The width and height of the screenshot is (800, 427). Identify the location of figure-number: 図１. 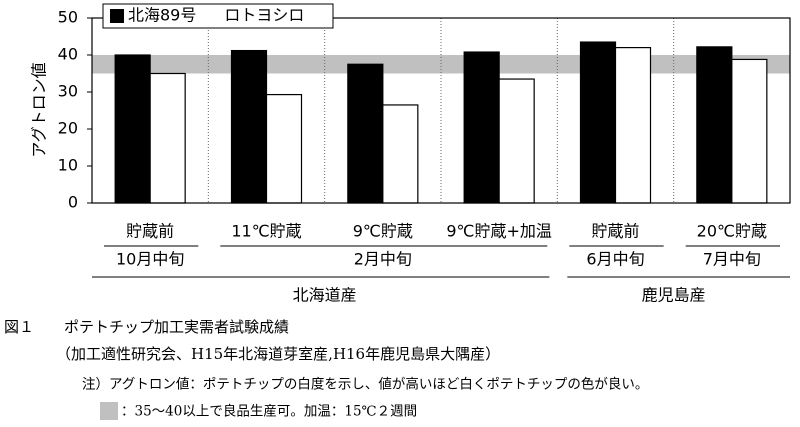
(19, 327).